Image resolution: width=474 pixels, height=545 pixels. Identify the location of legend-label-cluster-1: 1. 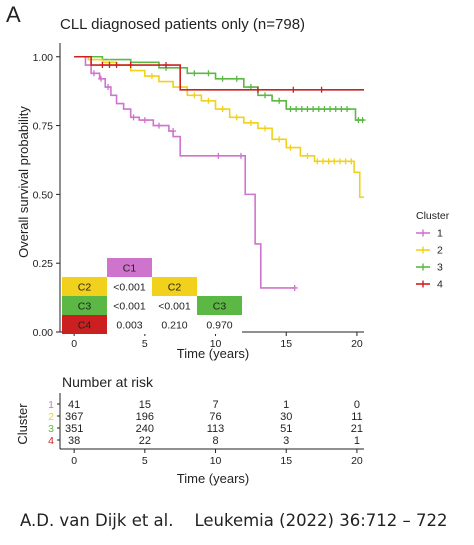
(440, 234).